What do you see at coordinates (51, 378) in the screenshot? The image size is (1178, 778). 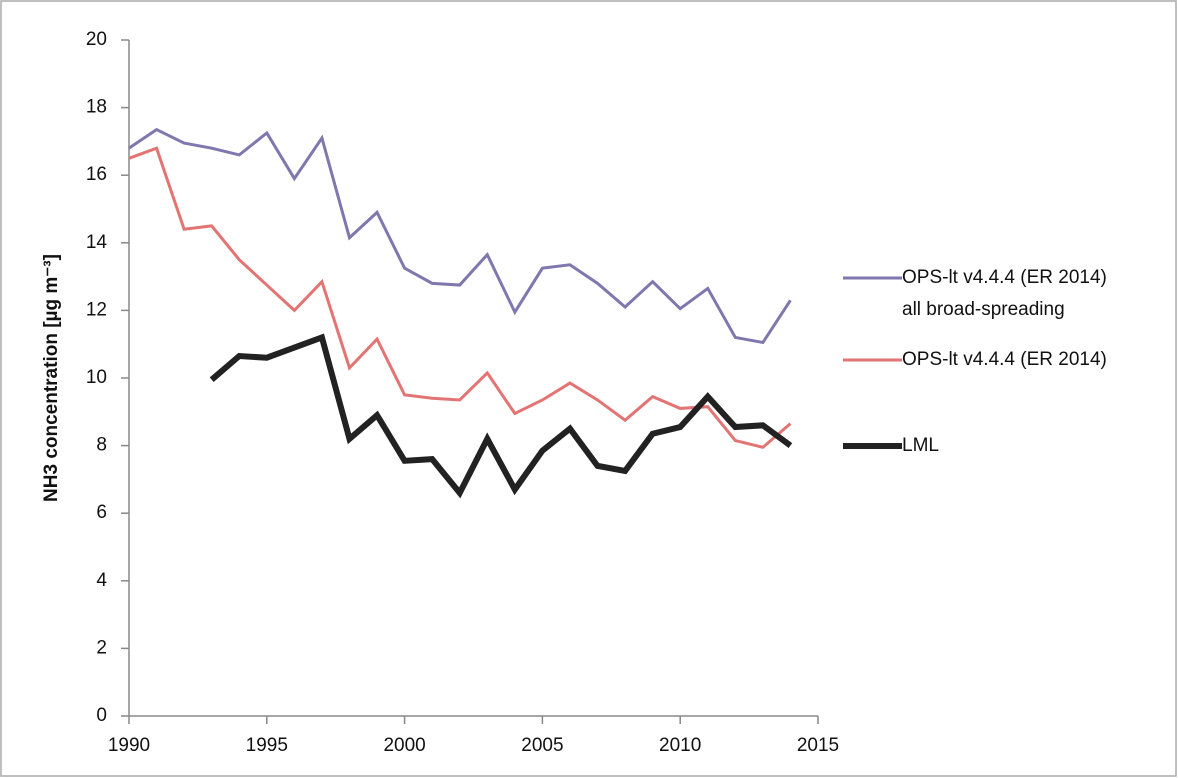 I see `y-axis-label: NH3 concentration [µg m⁻³]` at bounding box center [51, 378].